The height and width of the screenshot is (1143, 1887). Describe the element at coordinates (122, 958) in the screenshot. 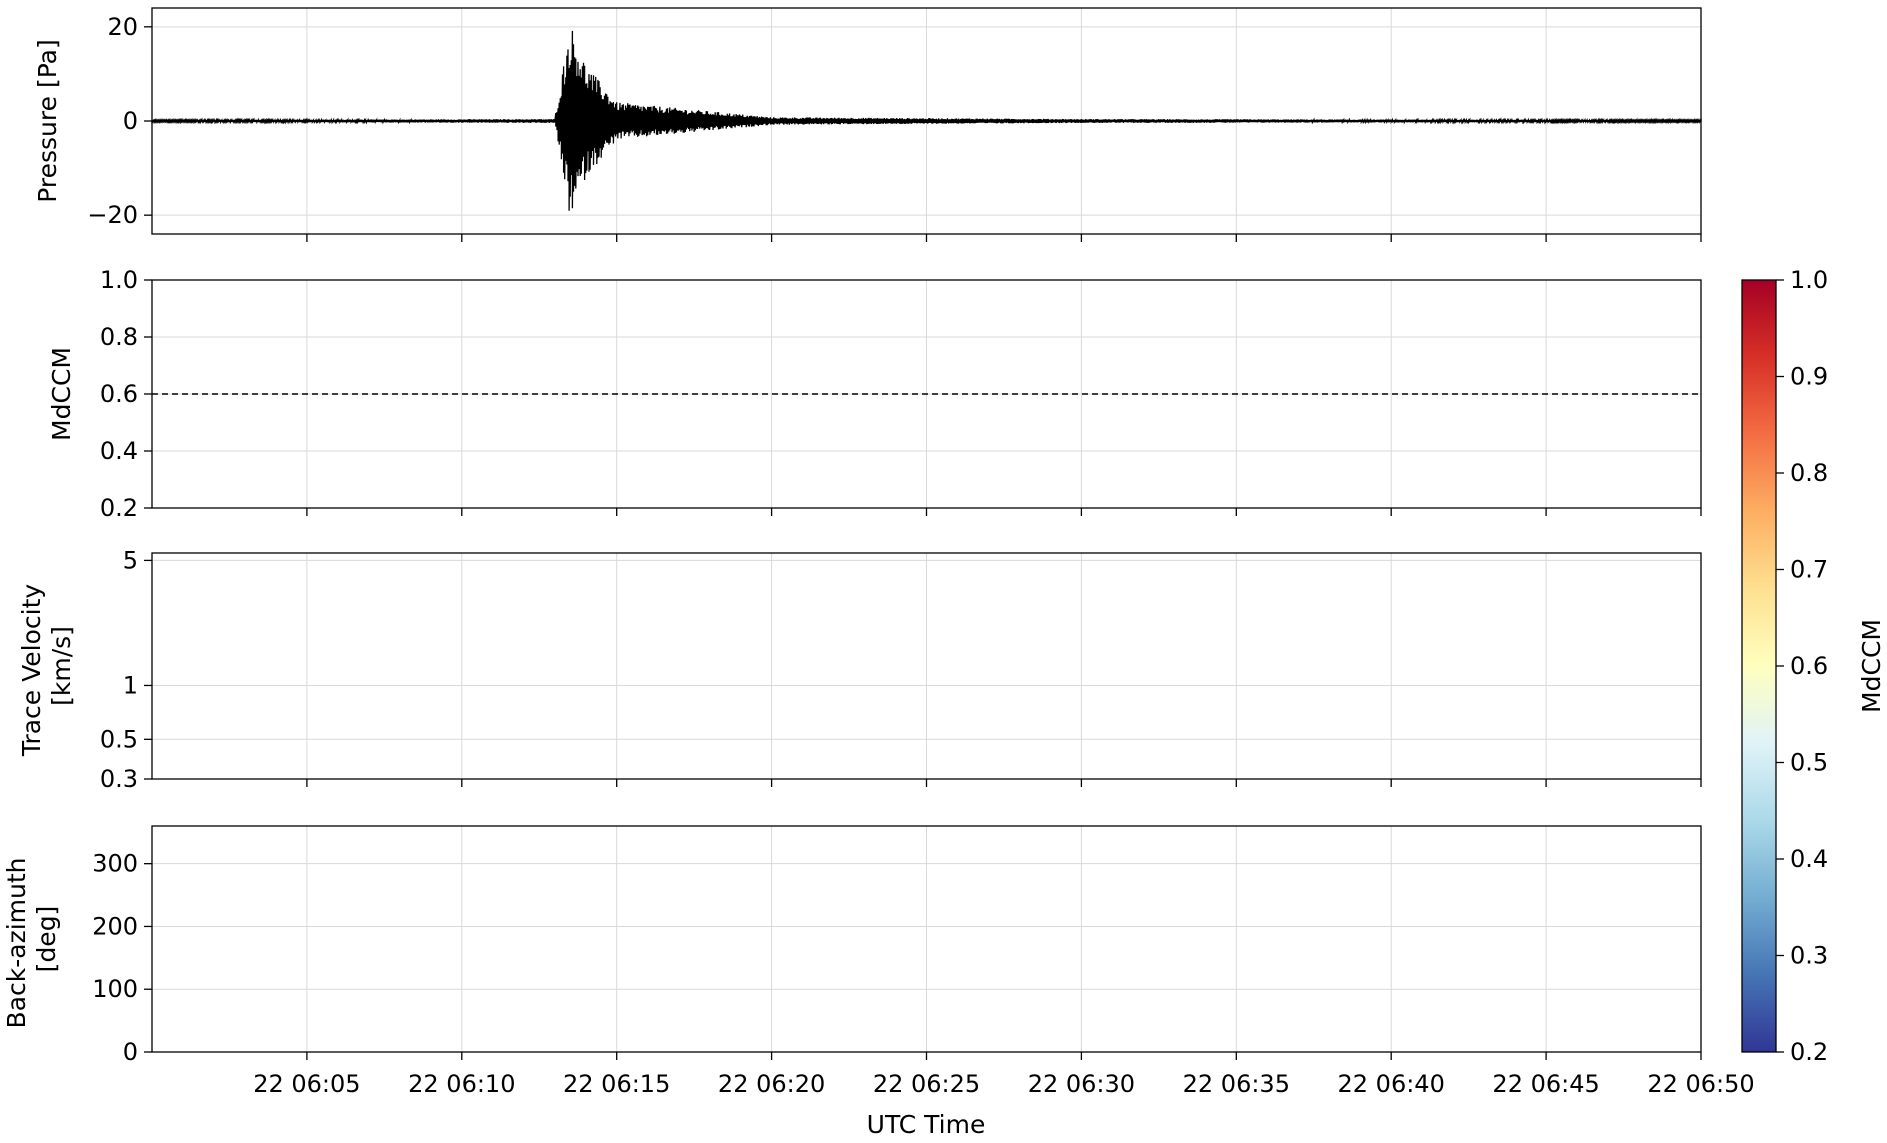

I see `backazimuth-y-ticks: 300 200 100 0` at that location.